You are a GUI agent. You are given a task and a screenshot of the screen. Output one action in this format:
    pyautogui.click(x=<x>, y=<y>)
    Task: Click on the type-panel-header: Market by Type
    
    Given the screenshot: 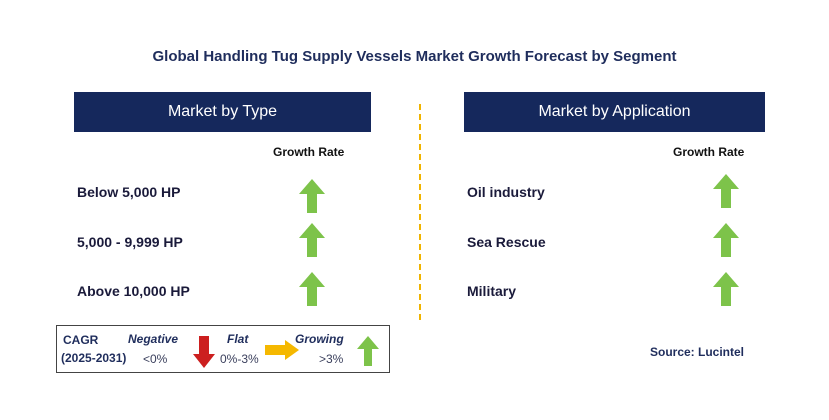 What is the action you would take?
    pyautogui.click(x=222, y=112)
    